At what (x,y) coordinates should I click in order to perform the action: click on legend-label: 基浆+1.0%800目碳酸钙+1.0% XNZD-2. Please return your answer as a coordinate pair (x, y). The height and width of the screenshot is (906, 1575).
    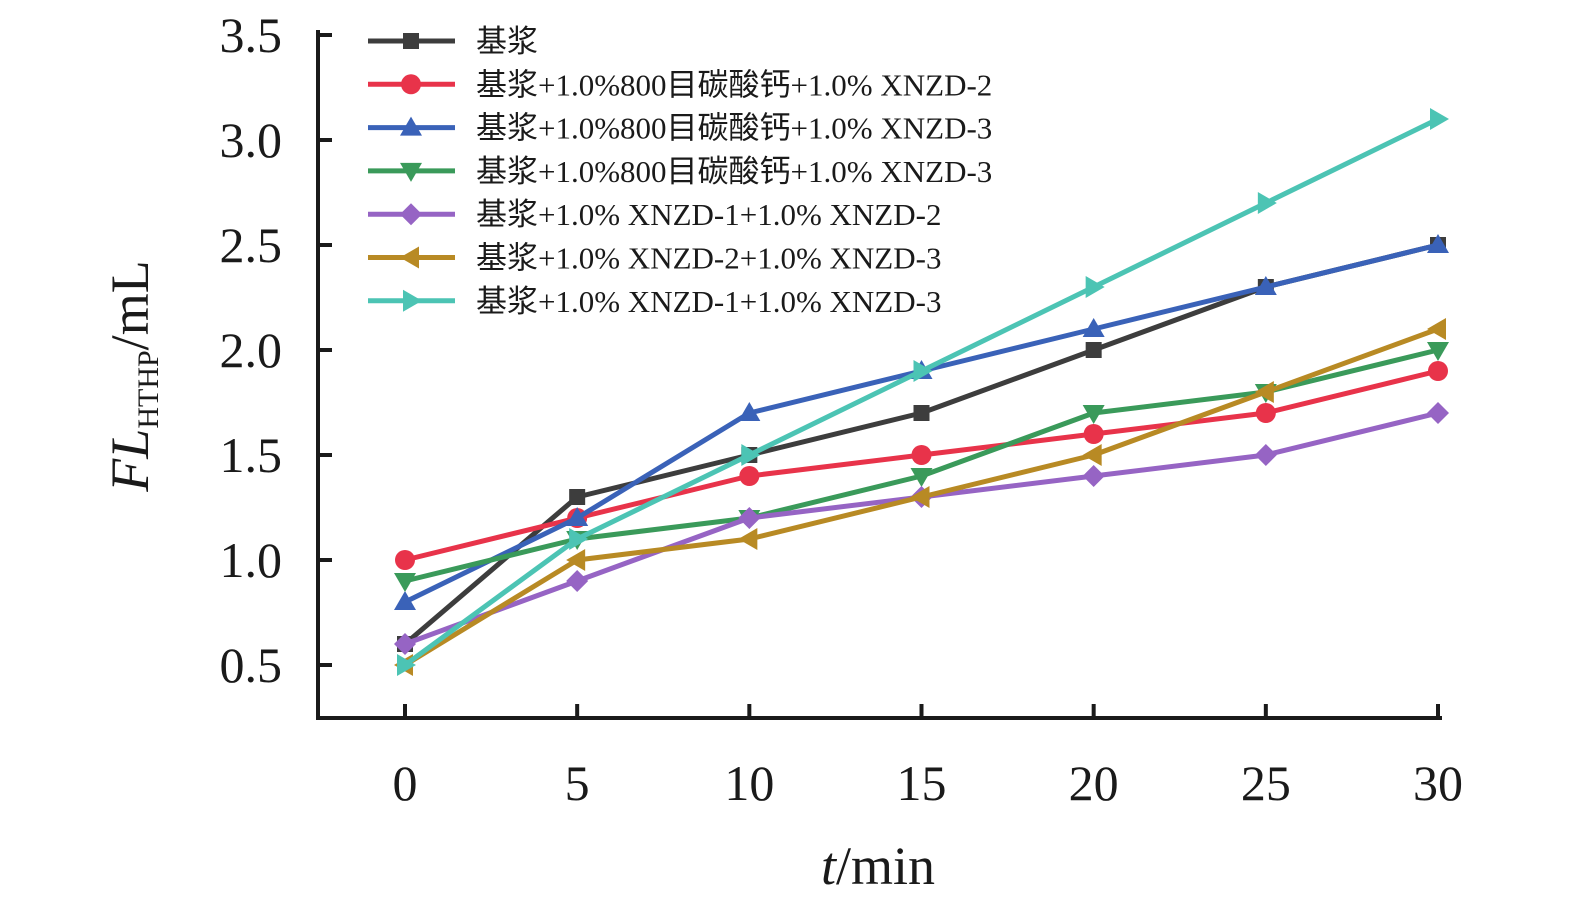
    Looking at the image, I should click on (734, 84).